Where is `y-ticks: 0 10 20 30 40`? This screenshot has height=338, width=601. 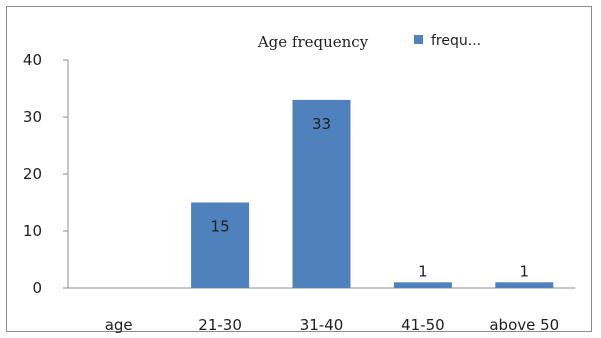 y-ticks: 0 10 20 30 40 is located at coordinates (45, 174).